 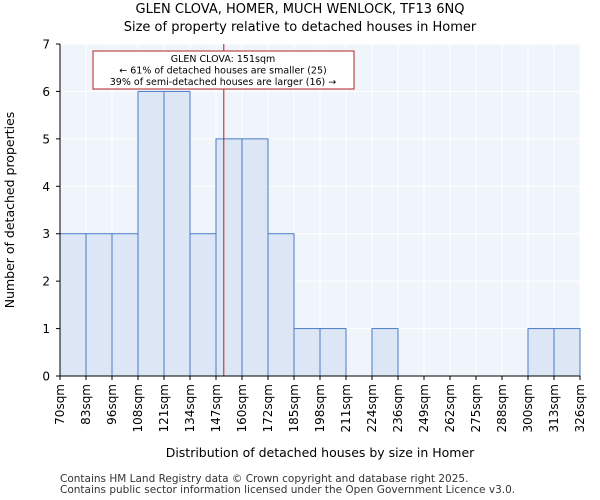 What do you see at coordinates (46, 45) in the screenshot?
I see `y-tick-label: 7` at bounding box center [46, 45].